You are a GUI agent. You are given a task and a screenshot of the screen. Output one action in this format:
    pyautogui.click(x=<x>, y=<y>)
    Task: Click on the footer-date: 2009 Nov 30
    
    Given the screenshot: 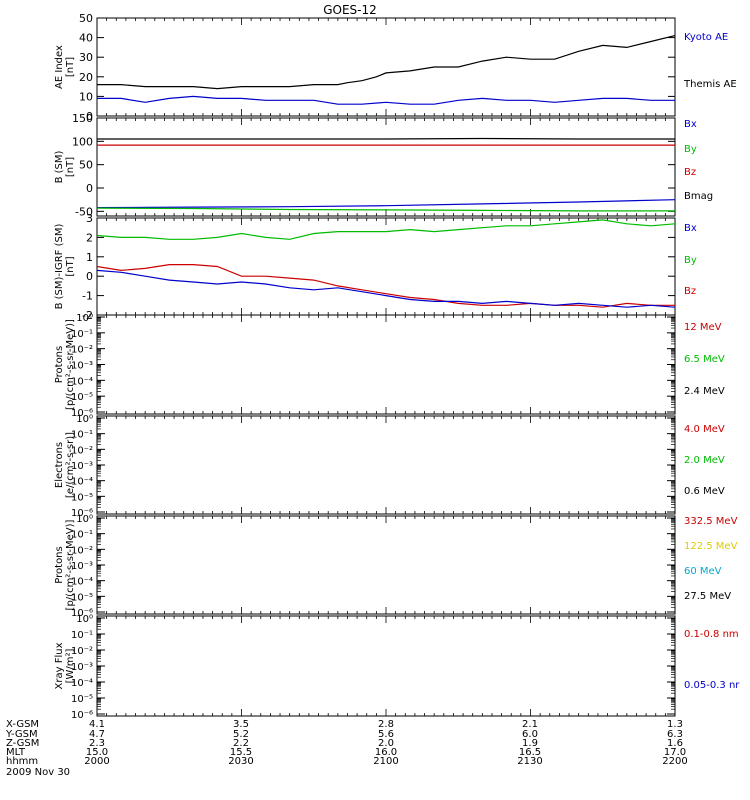 What is the action you would take?
    pyautogui.click(x=38, y=772)
    